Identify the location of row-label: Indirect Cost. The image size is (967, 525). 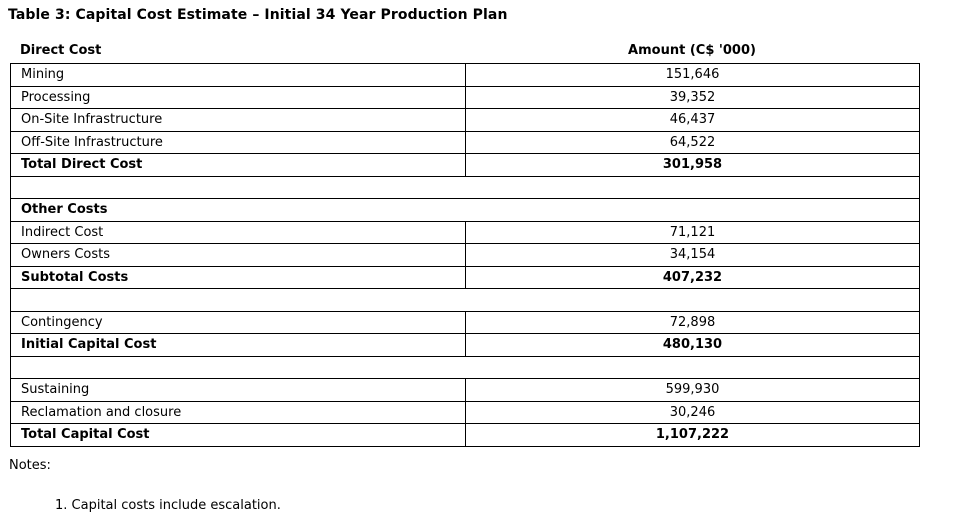
(238, 232).